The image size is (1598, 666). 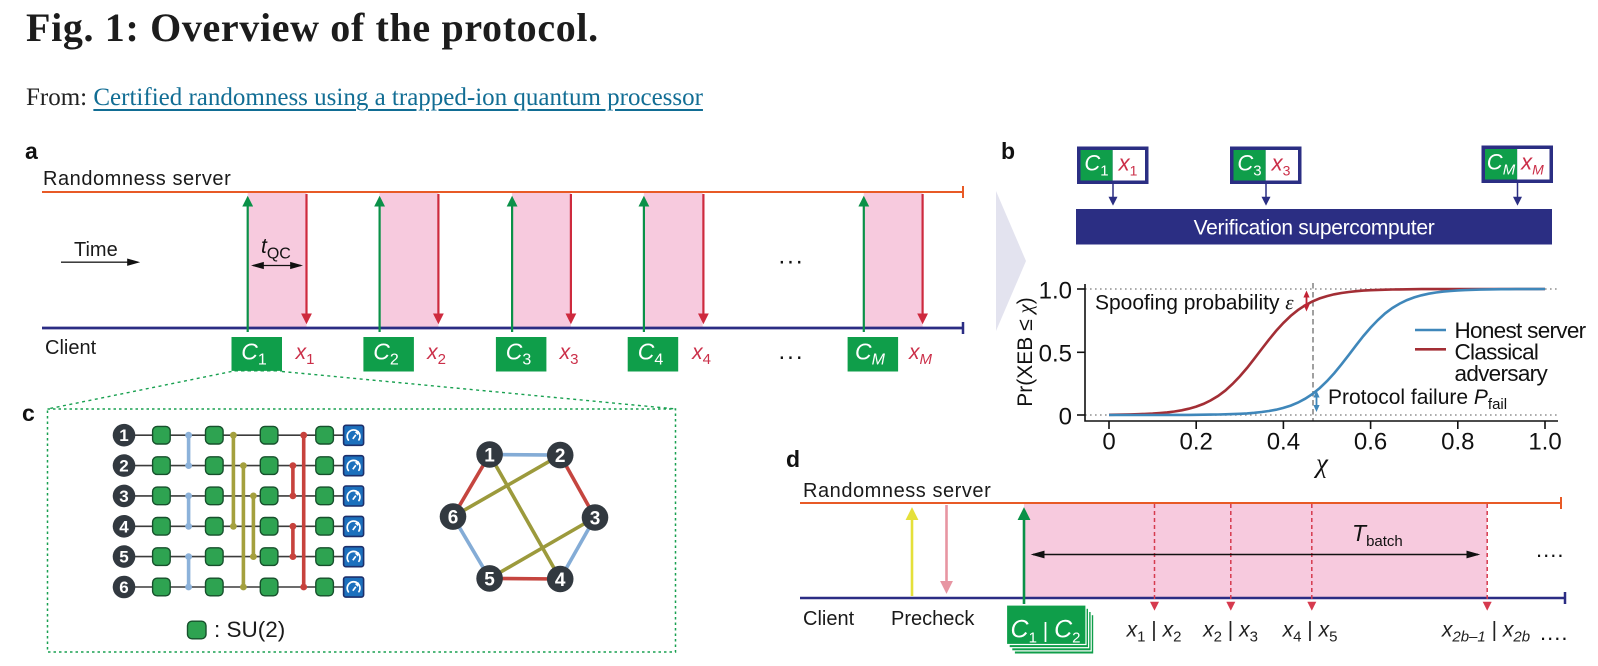 I want to click on svg-text: C1 | C2, so click(x=1046, y=631).